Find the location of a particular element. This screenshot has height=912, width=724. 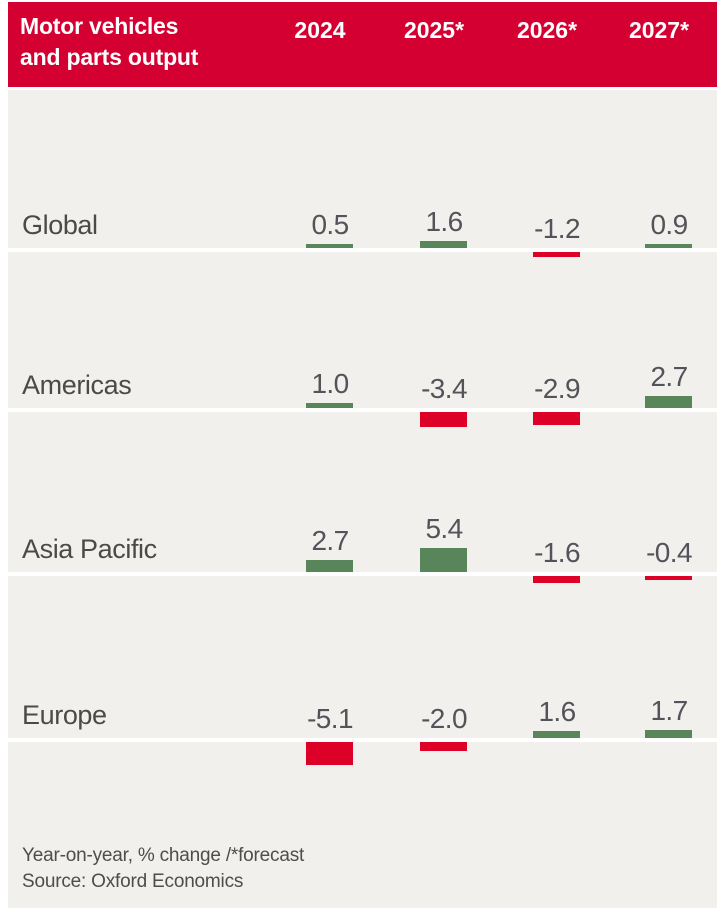

value-label: -5.1 is located at coordinates (330, 718).